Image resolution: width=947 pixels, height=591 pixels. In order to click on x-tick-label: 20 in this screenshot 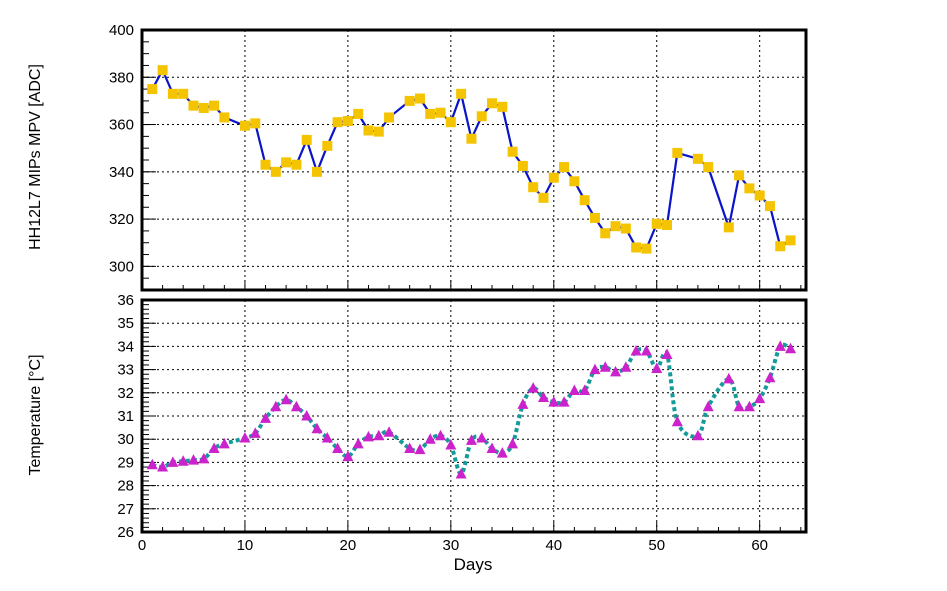, I will do `click(348, 545)`.